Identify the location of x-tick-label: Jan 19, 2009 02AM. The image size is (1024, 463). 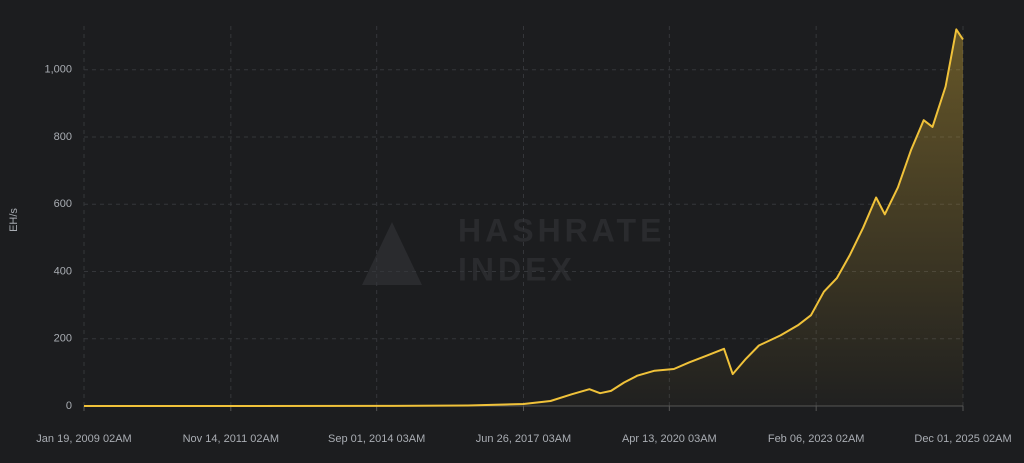
(83, 439).